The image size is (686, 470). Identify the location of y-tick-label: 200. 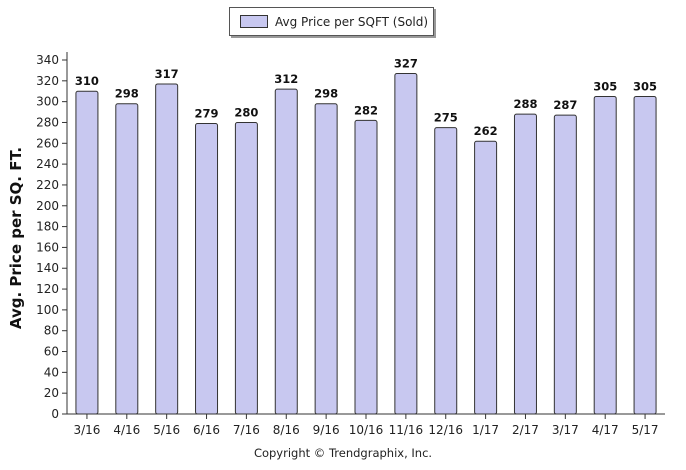
(47, 206).